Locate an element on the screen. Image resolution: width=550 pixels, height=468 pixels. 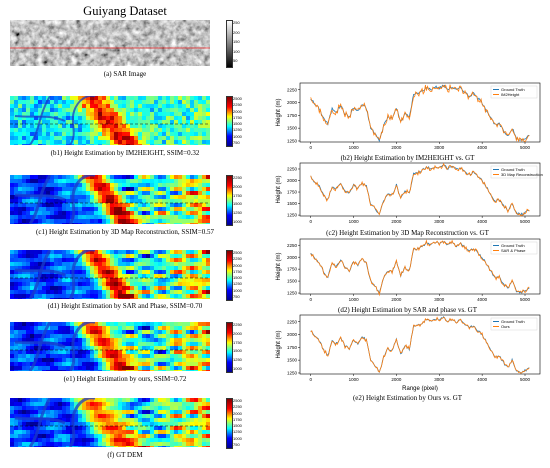
sar-colorbar-tick: 100 is located at coordinates (236, 51).